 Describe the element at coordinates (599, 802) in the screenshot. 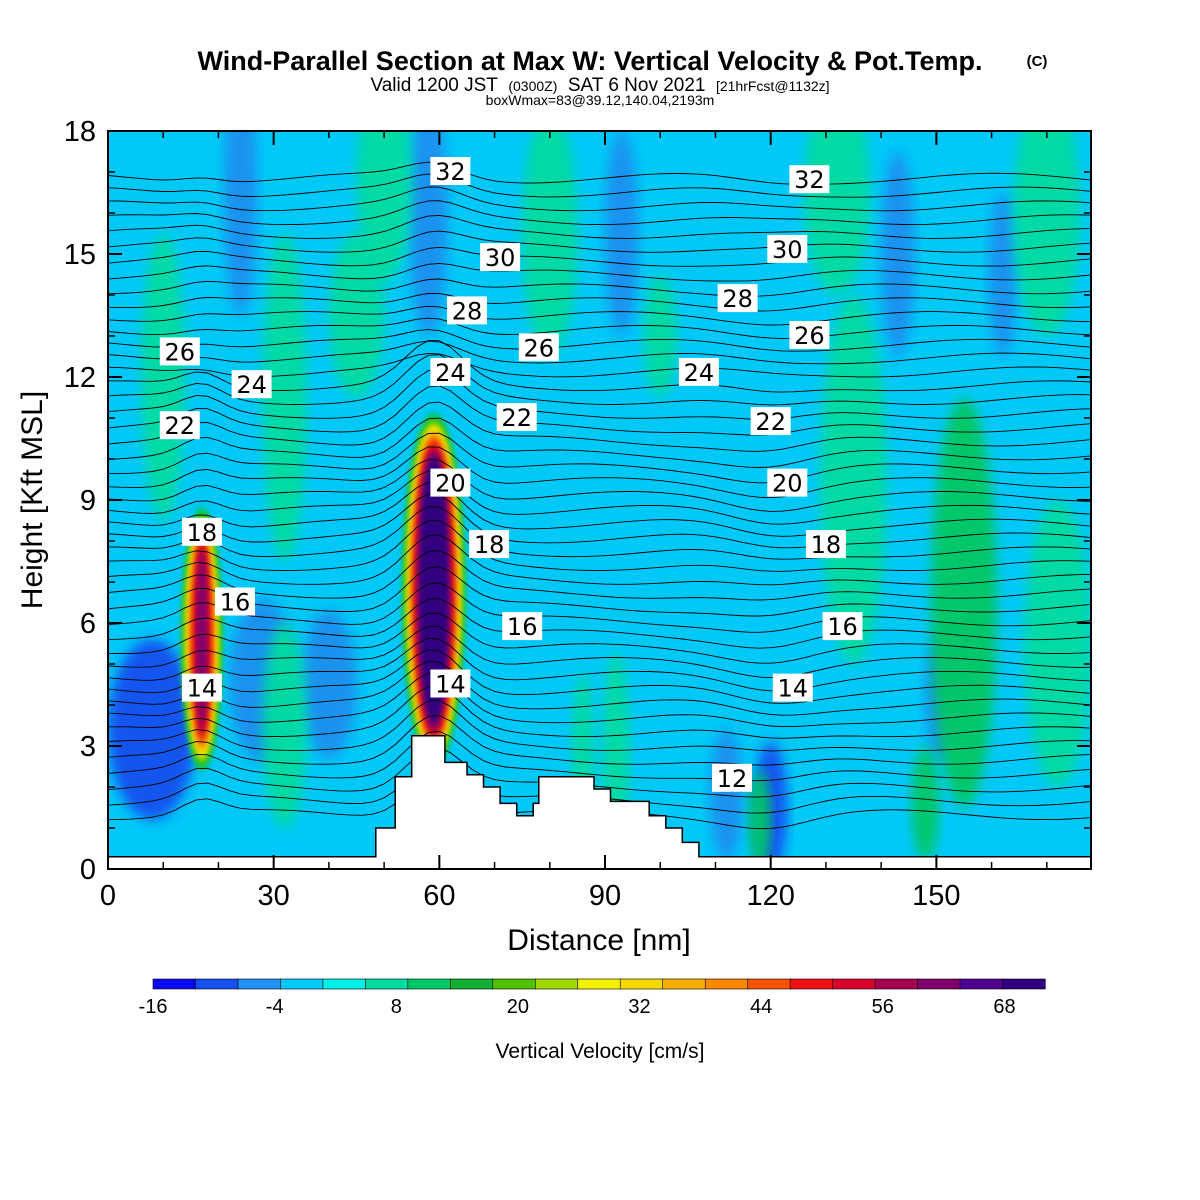

I see `terrain` at that location.